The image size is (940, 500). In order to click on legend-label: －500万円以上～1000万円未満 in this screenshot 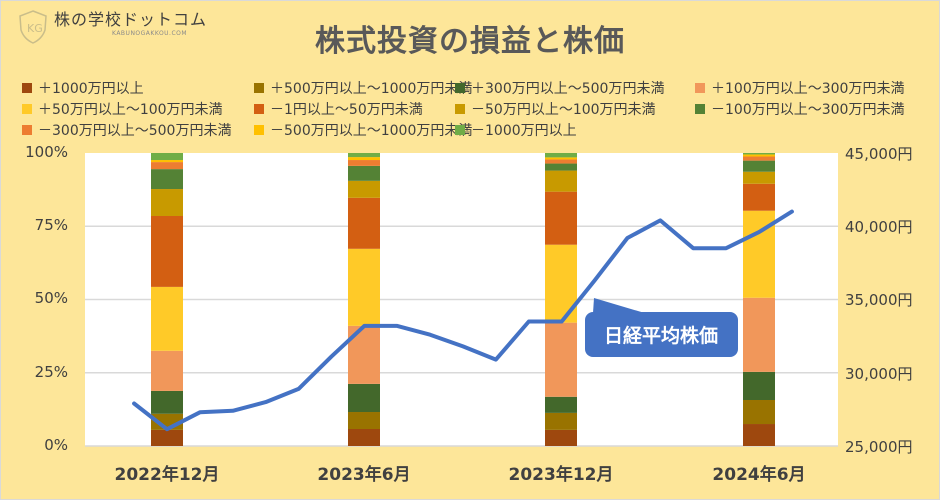, I will do `click(371, 131)`.